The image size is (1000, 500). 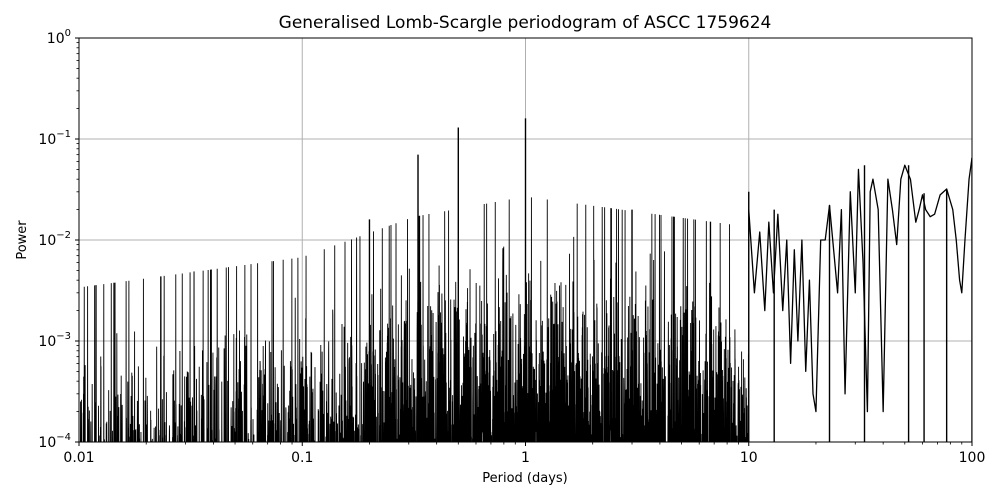 I want to click on y-tick-label: 10⁻³, so click(x=54, y=340).